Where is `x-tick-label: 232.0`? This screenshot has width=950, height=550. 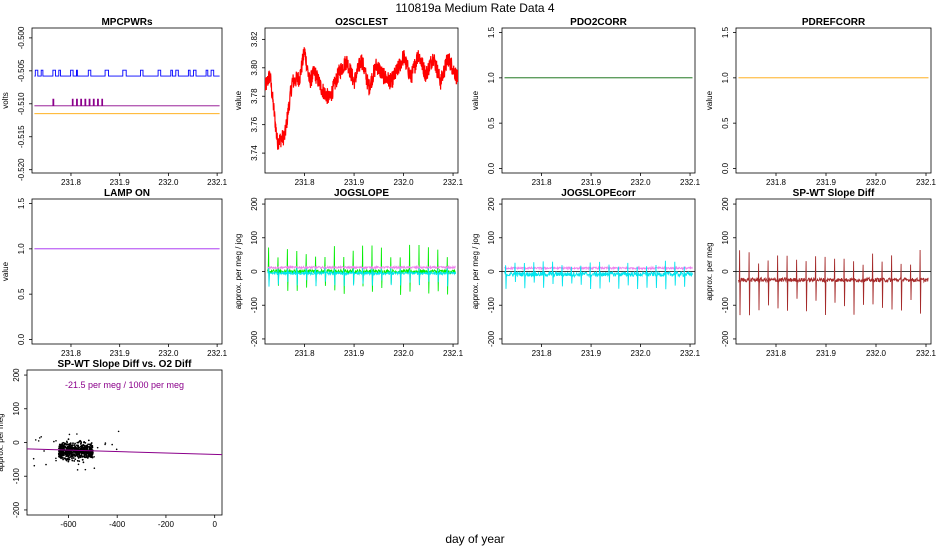
x-tick-label: 232.0 is located at coordinates (641, 182).